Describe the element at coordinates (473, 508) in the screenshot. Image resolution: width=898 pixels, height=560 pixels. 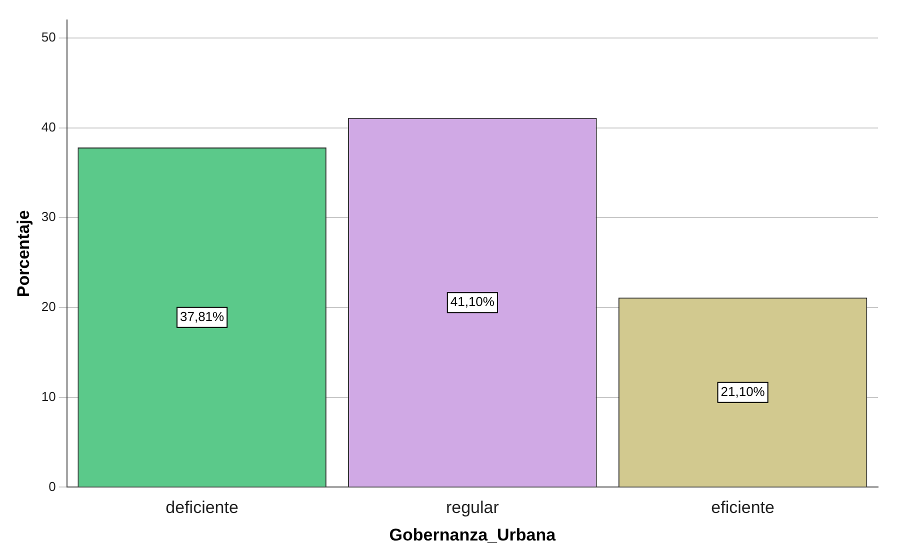
I see `x-tick-label: regular` at that location.